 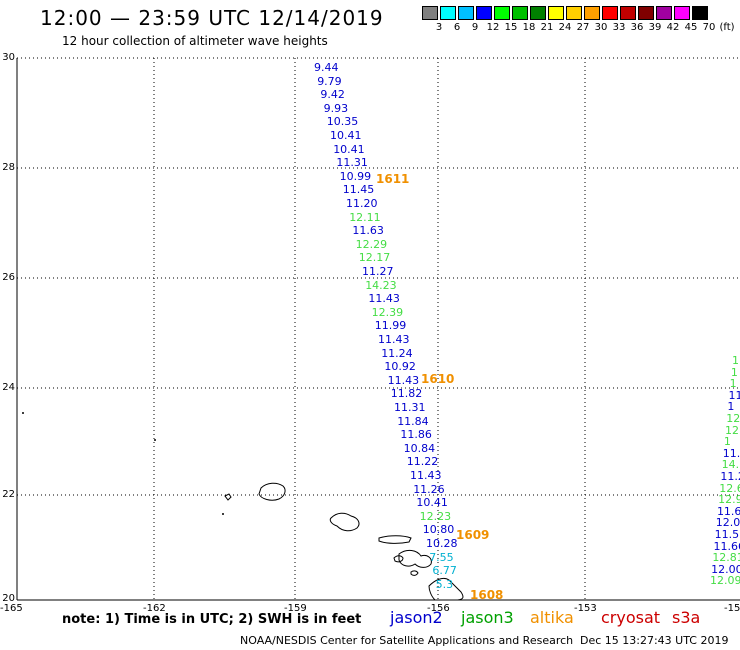 I want to click on wave-height-label: 11.66, so click(x=726, y=546).